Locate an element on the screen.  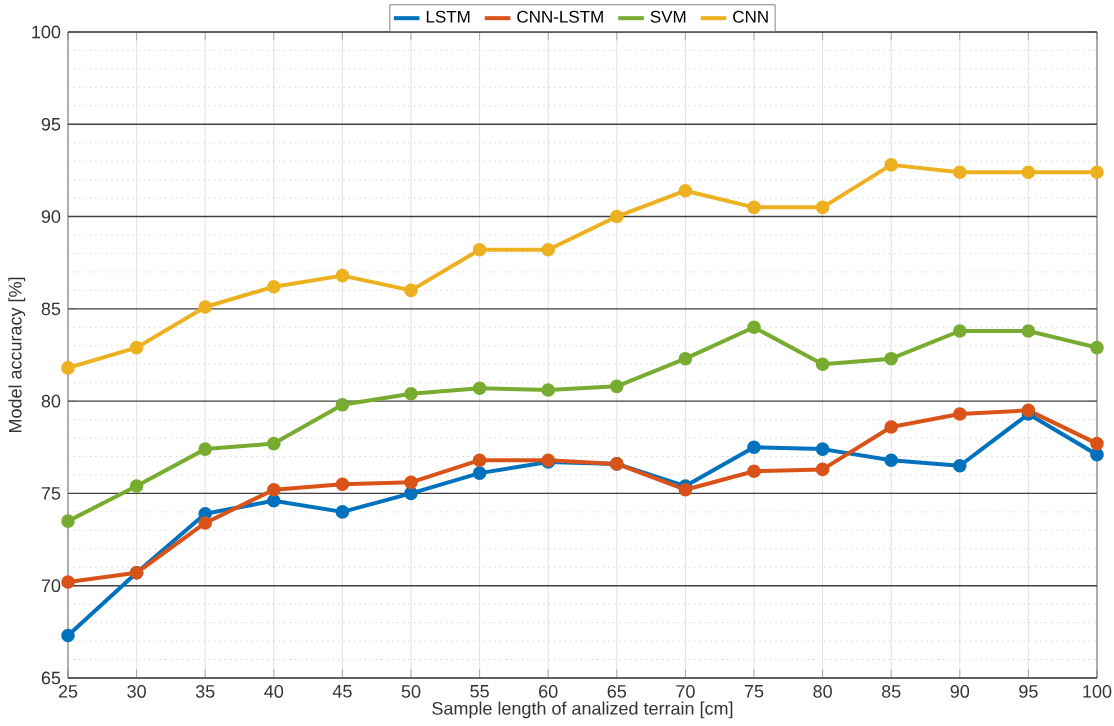
x-tick-label: 100 is located at coordinates (1097, 691).